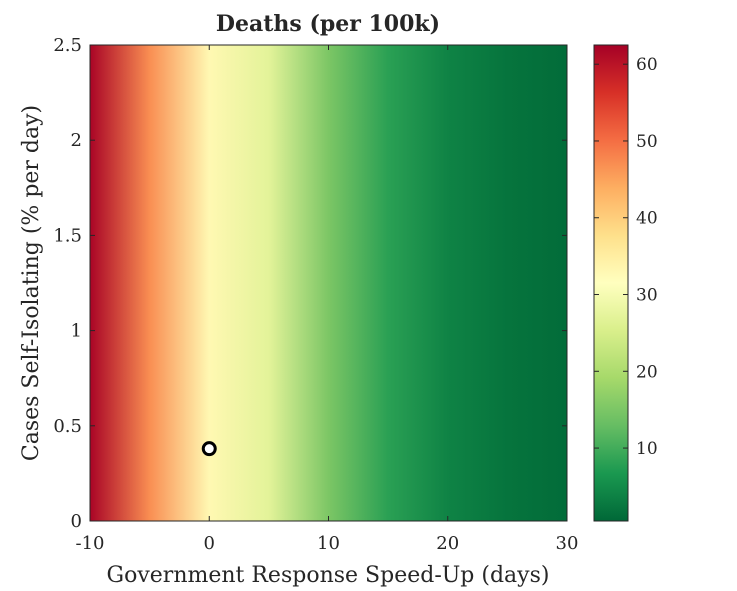 Image resolution: width=737 pixels, height=591 pixels. I want to click on chart-title: Deaths (per 100k), so click(328, 24).